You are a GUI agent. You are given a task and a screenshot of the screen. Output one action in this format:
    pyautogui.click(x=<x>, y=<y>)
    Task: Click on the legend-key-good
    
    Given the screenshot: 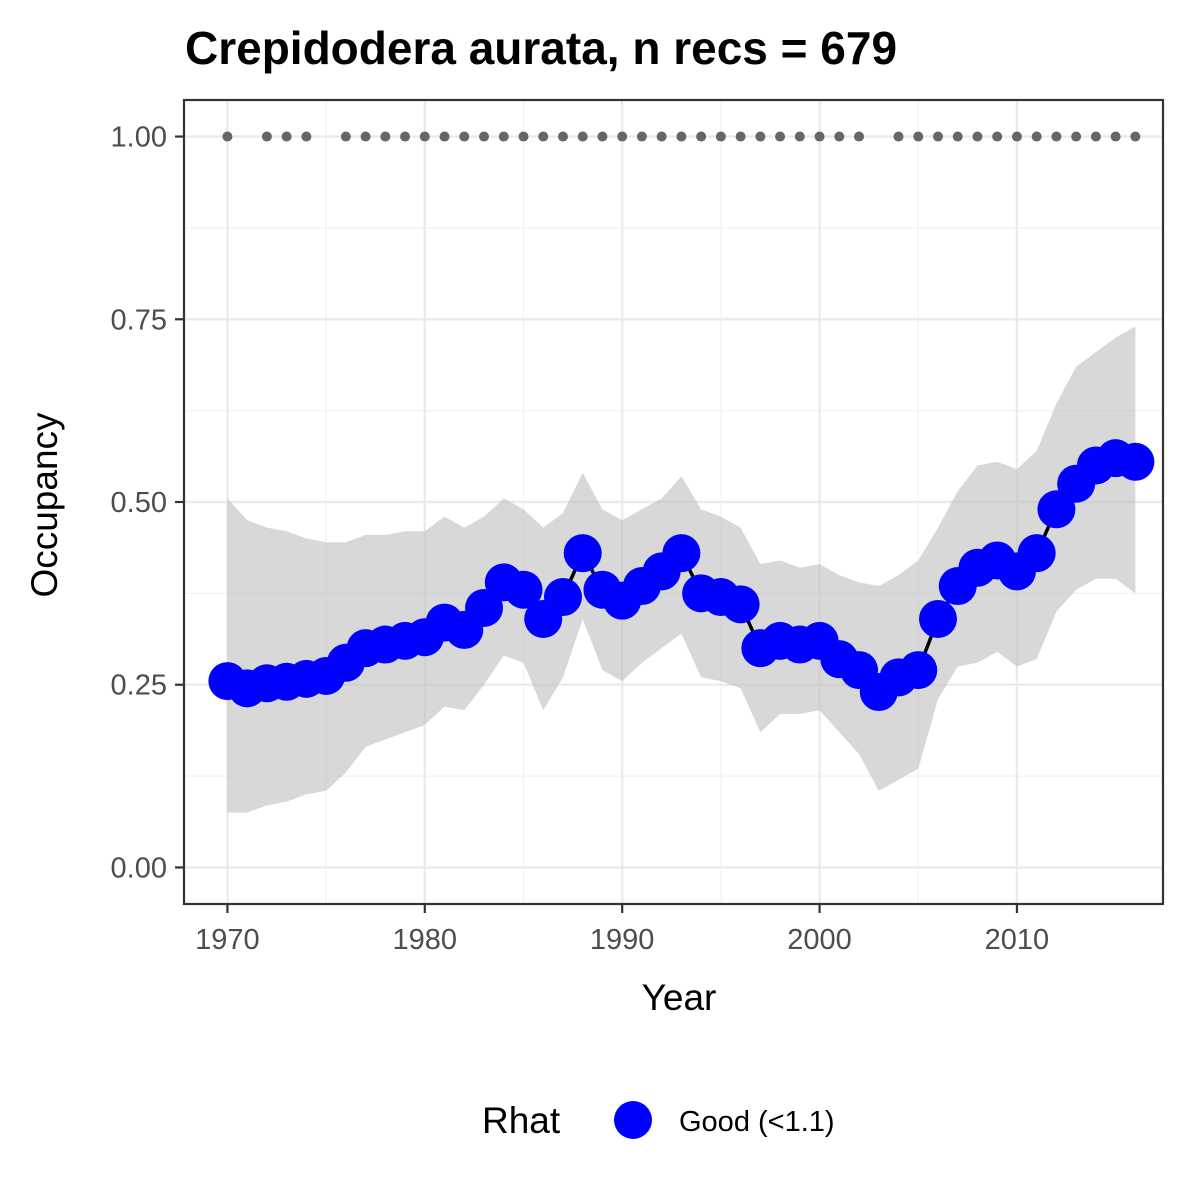 What is the action you would take?
    pyautogui.click(x=633, y=1120)
    